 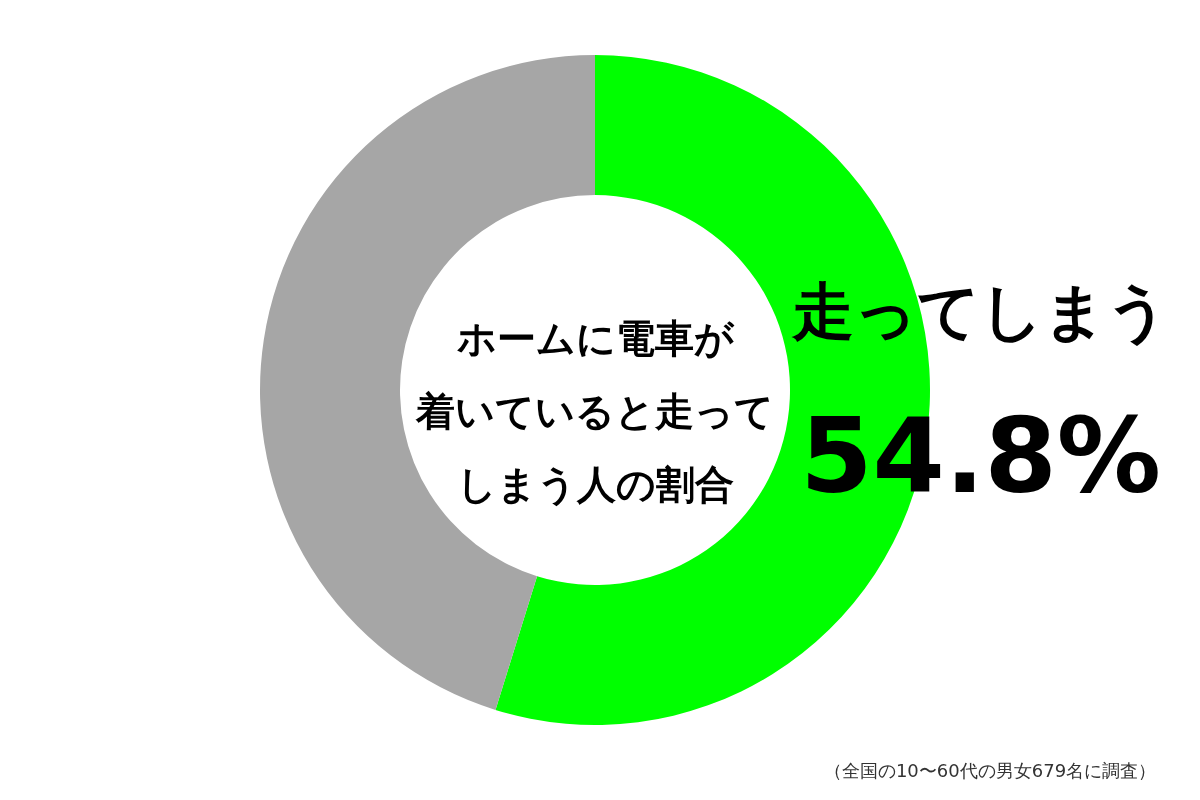 What do you see at coordinates (980, 311) in the screenshot?
I see `slice-label: 走ってしまう` at bounding box center [980, 311].